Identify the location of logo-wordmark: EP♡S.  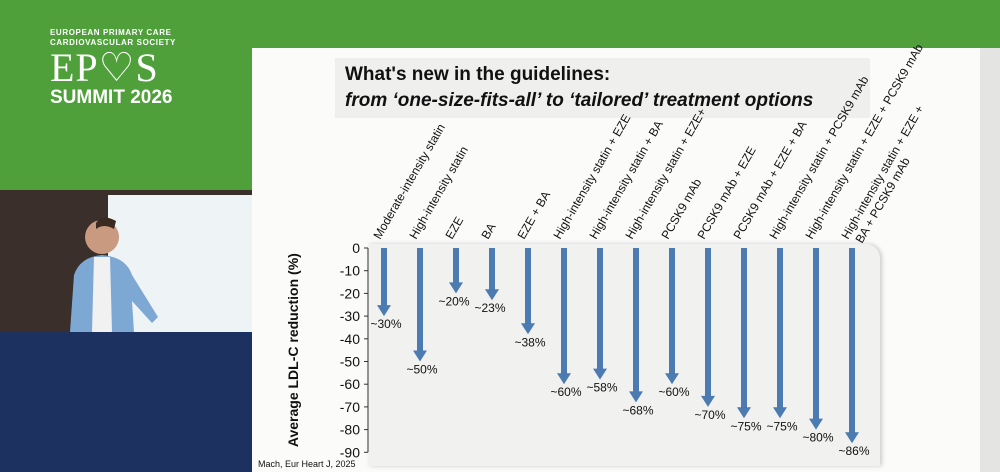
(104, 67).